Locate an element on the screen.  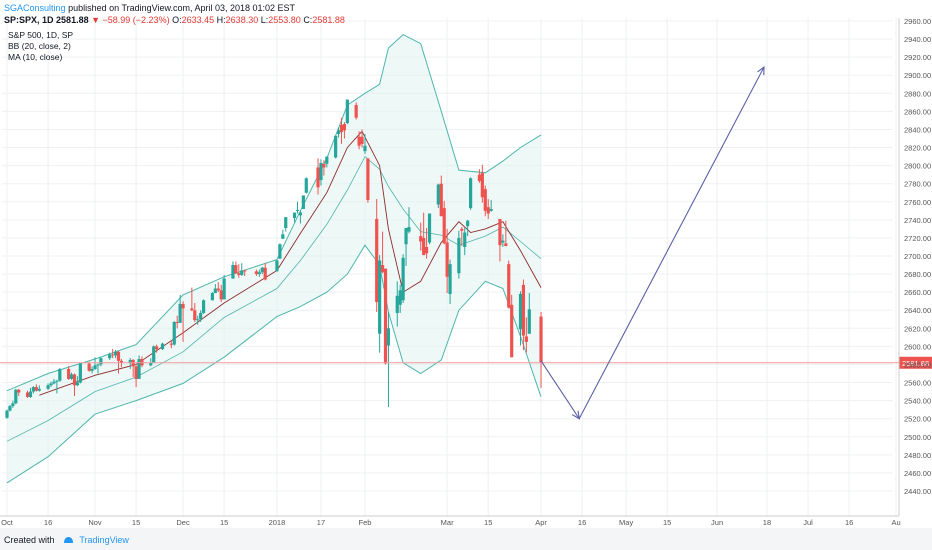
legend-bb: BB (20, close, 2) is located at coordinates (39, 46).